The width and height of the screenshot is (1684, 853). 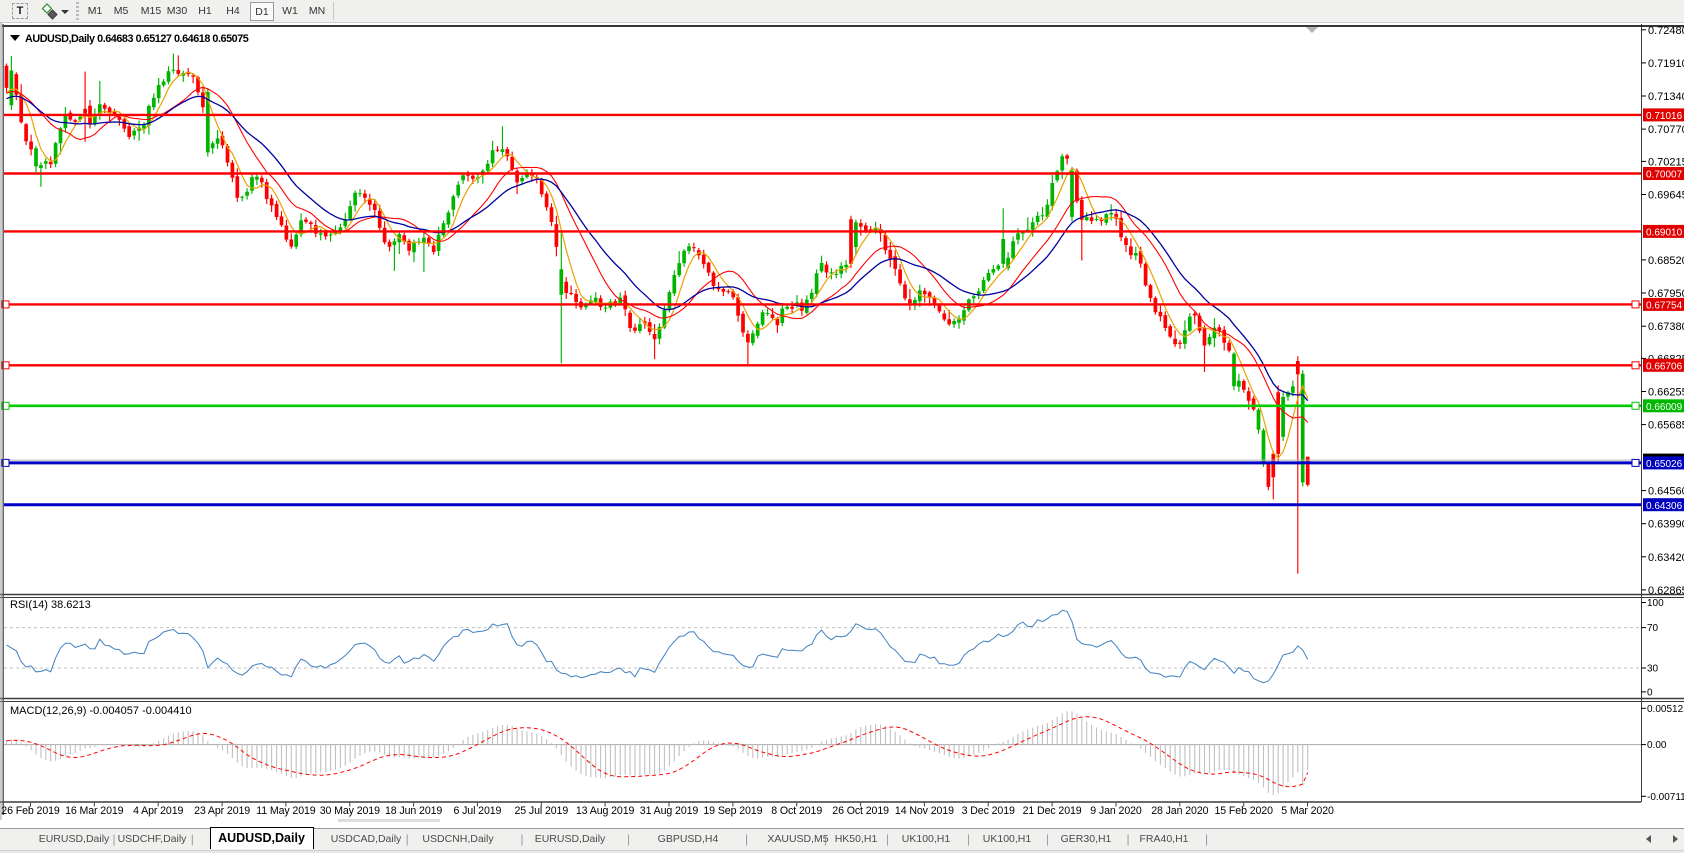 What do you see at coordinates (286, 811) in the screenshot?
I see `svg-text: 11 May 2019` at bounding box center [286, 811].